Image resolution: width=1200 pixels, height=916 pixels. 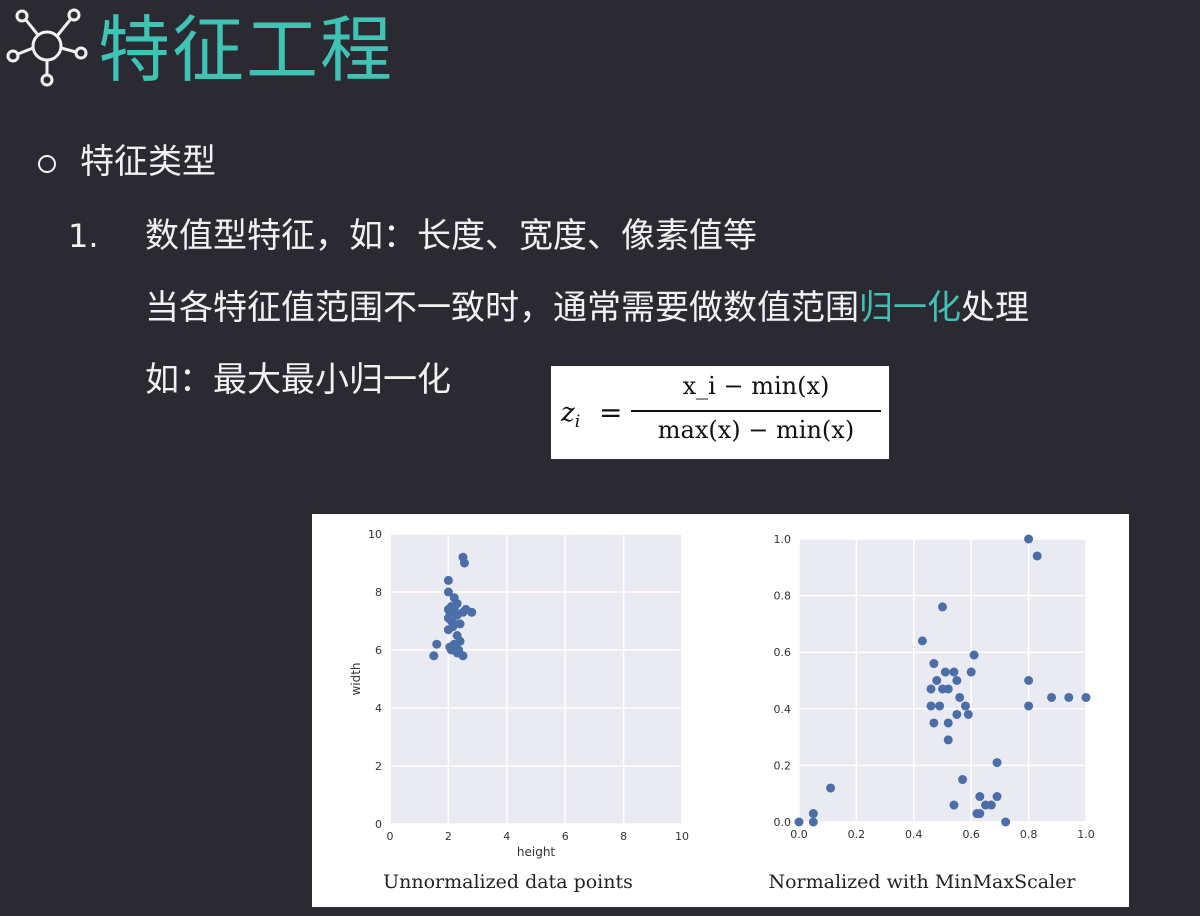 I want to click on x-tick-label: 0.6, so click(x=971, y=834).